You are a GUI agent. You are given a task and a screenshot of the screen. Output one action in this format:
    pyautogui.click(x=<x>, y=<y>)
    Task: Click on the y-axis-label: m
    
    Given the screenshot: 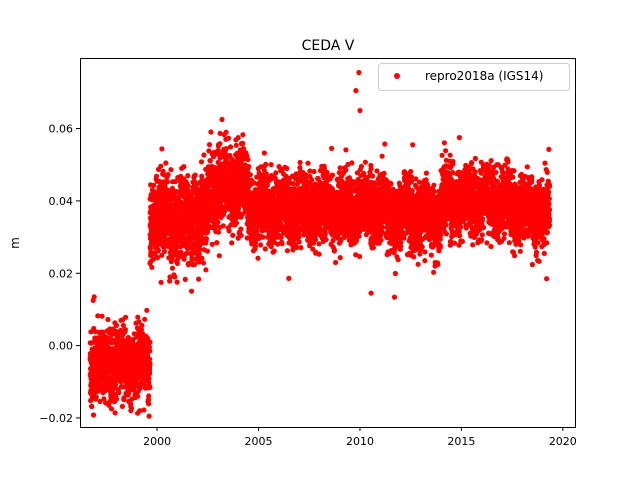 What is the action you would take?
    pyautogui.click(x=15, y=243)
    